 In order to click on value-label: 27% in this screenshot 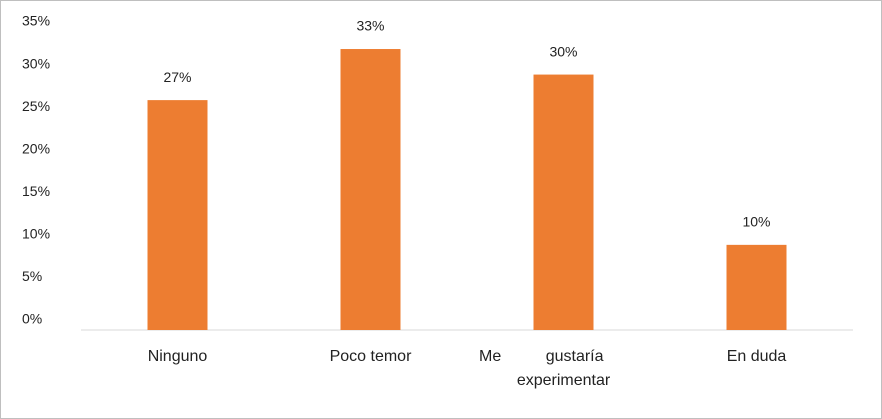, I will do `click(177, 77)`.